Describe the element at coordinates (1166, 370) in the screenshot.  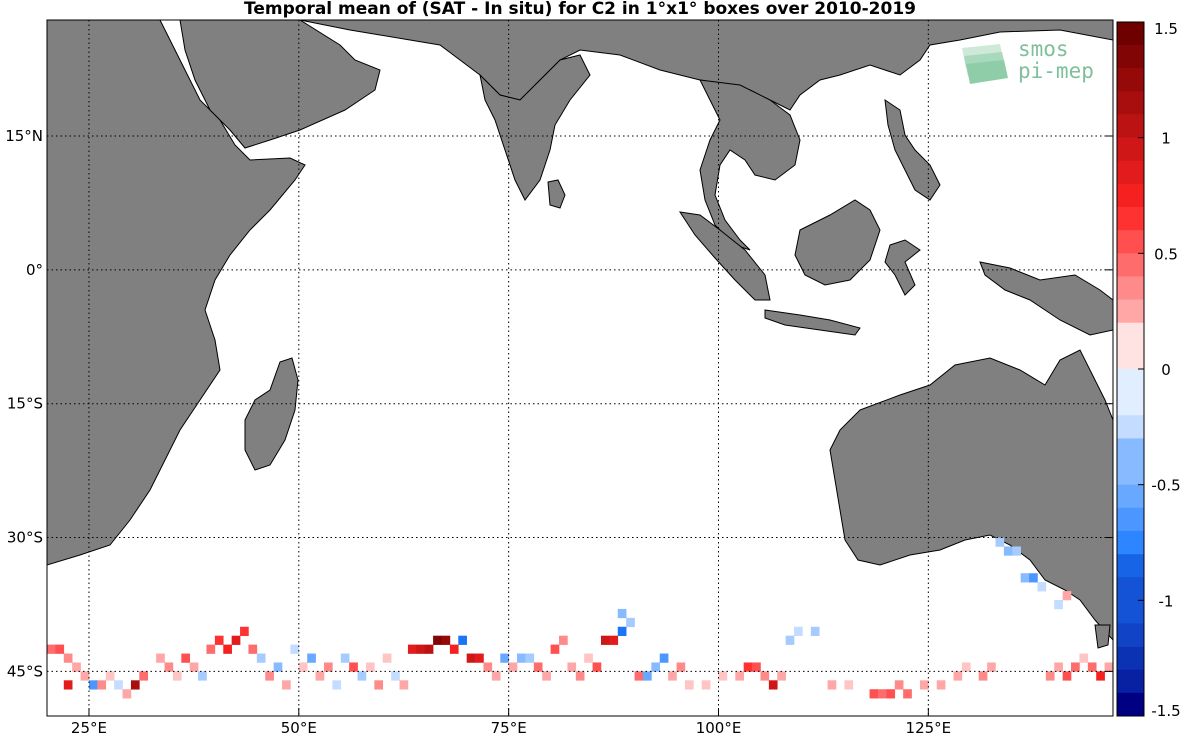
I see `colorbar-tick-label: 0` at that location.